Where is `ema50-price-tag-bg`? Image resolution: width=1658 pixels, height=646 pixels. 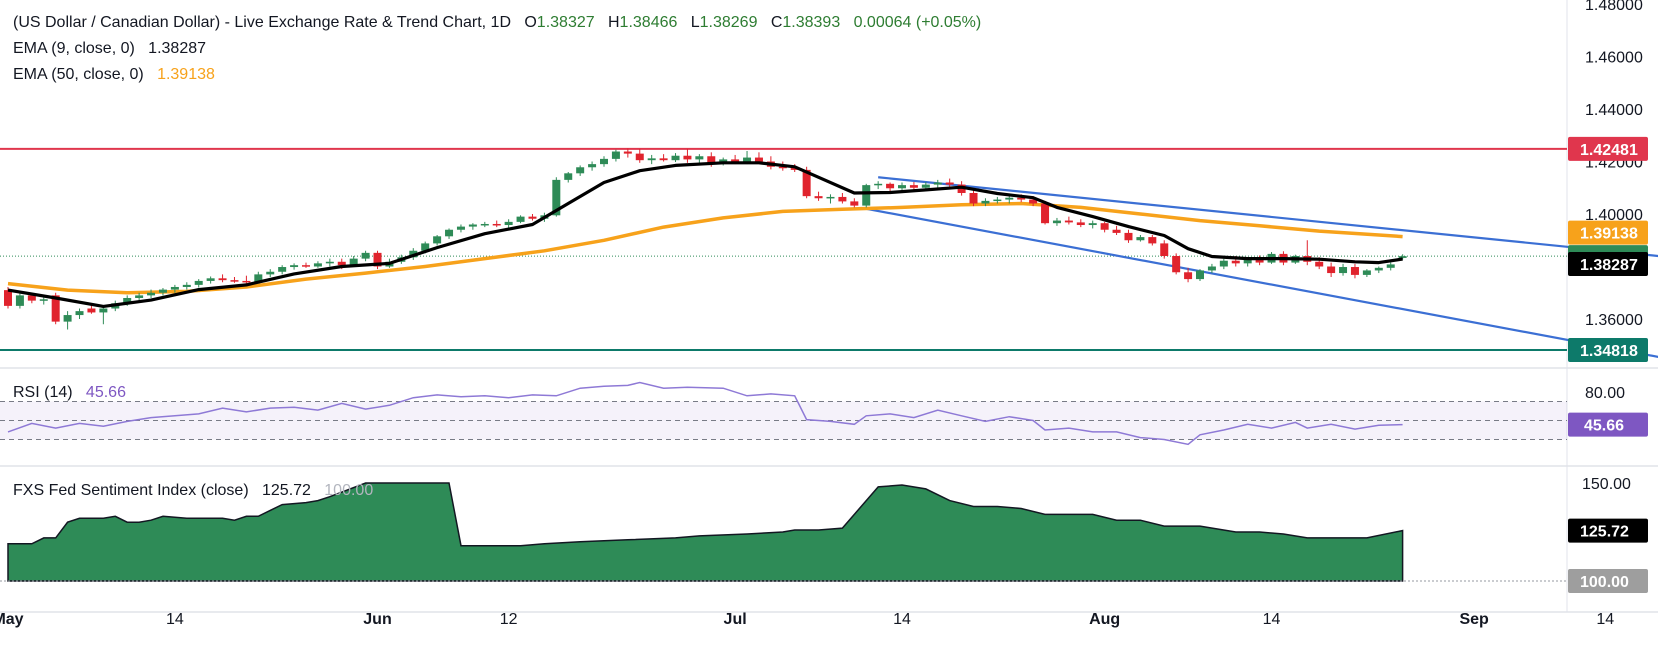 ema50-price-tag-bg is located at coordinates (1608, 232).